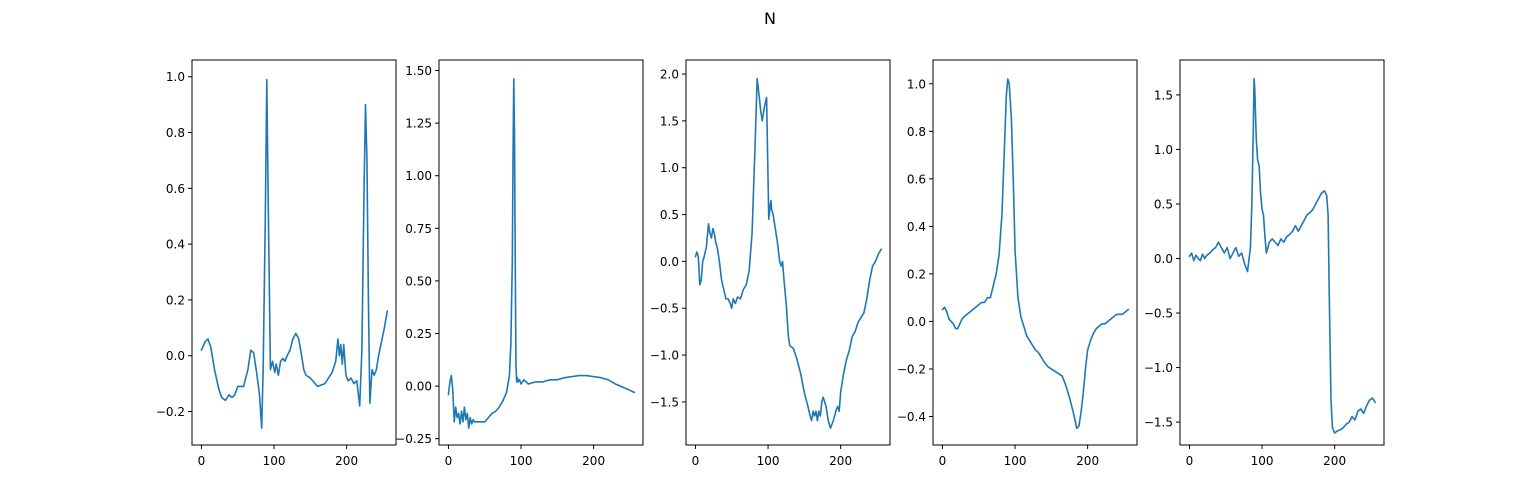  Describe the element at coordinates (418, 387) in the screenshot. I see `y-tick-label: 0.00` at that location.